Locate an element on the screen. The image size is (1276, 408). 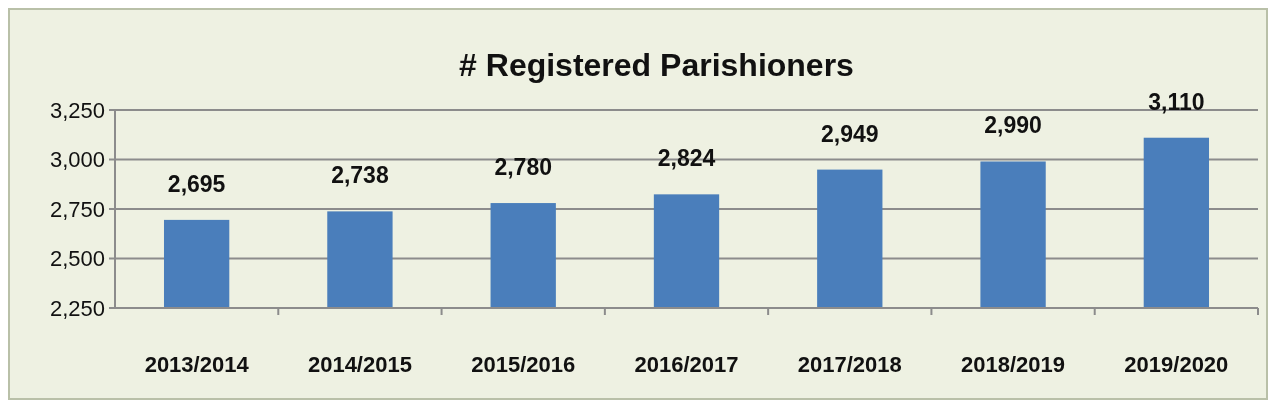
data-label: 2,780 is located at coordinates (523, 167).